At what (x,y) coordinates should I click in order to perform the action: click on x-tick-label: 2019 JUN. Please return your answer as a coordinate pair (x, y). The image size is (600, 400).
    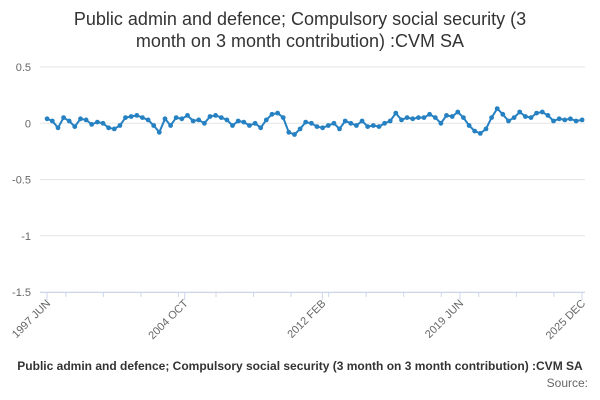
    Looking at the image, I should click on (444, 319).